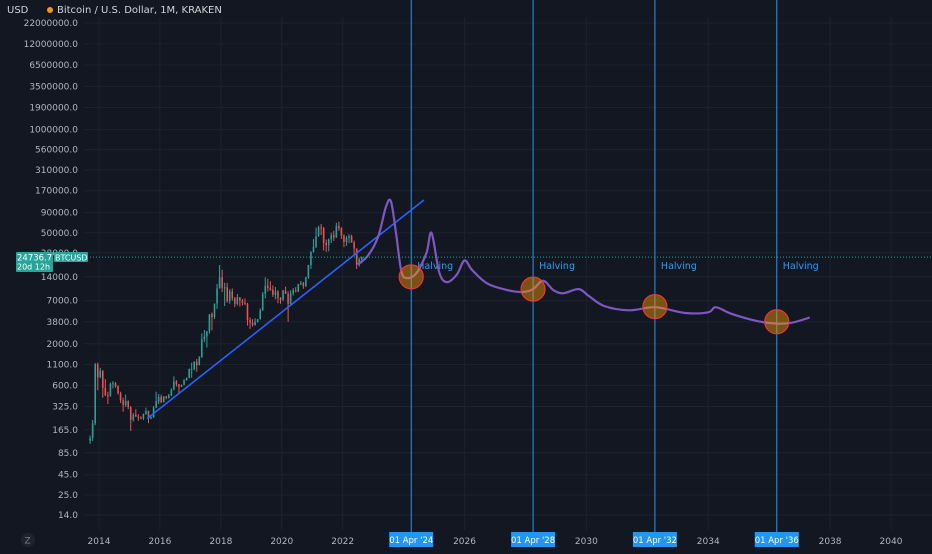 The image size is (932, 554). I want to click on x-tick-label: 2034, so click(708, 542).